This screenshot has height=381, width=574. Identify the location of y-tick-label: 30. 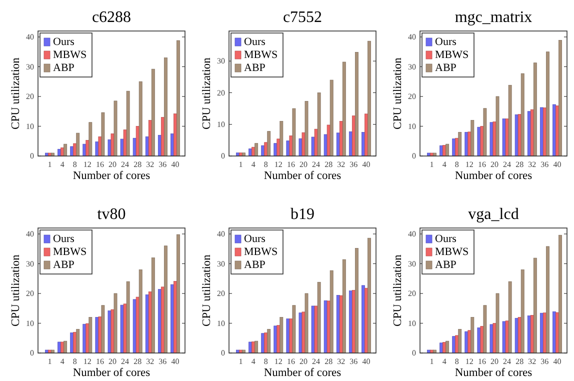
(221, 61).